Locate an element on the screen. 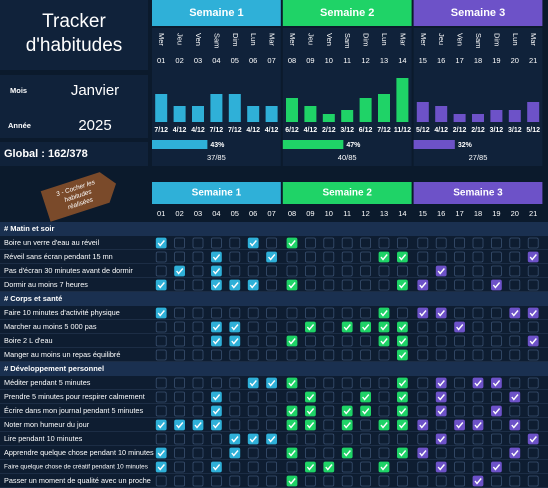  day-bar is located at coordinates (478, 118).